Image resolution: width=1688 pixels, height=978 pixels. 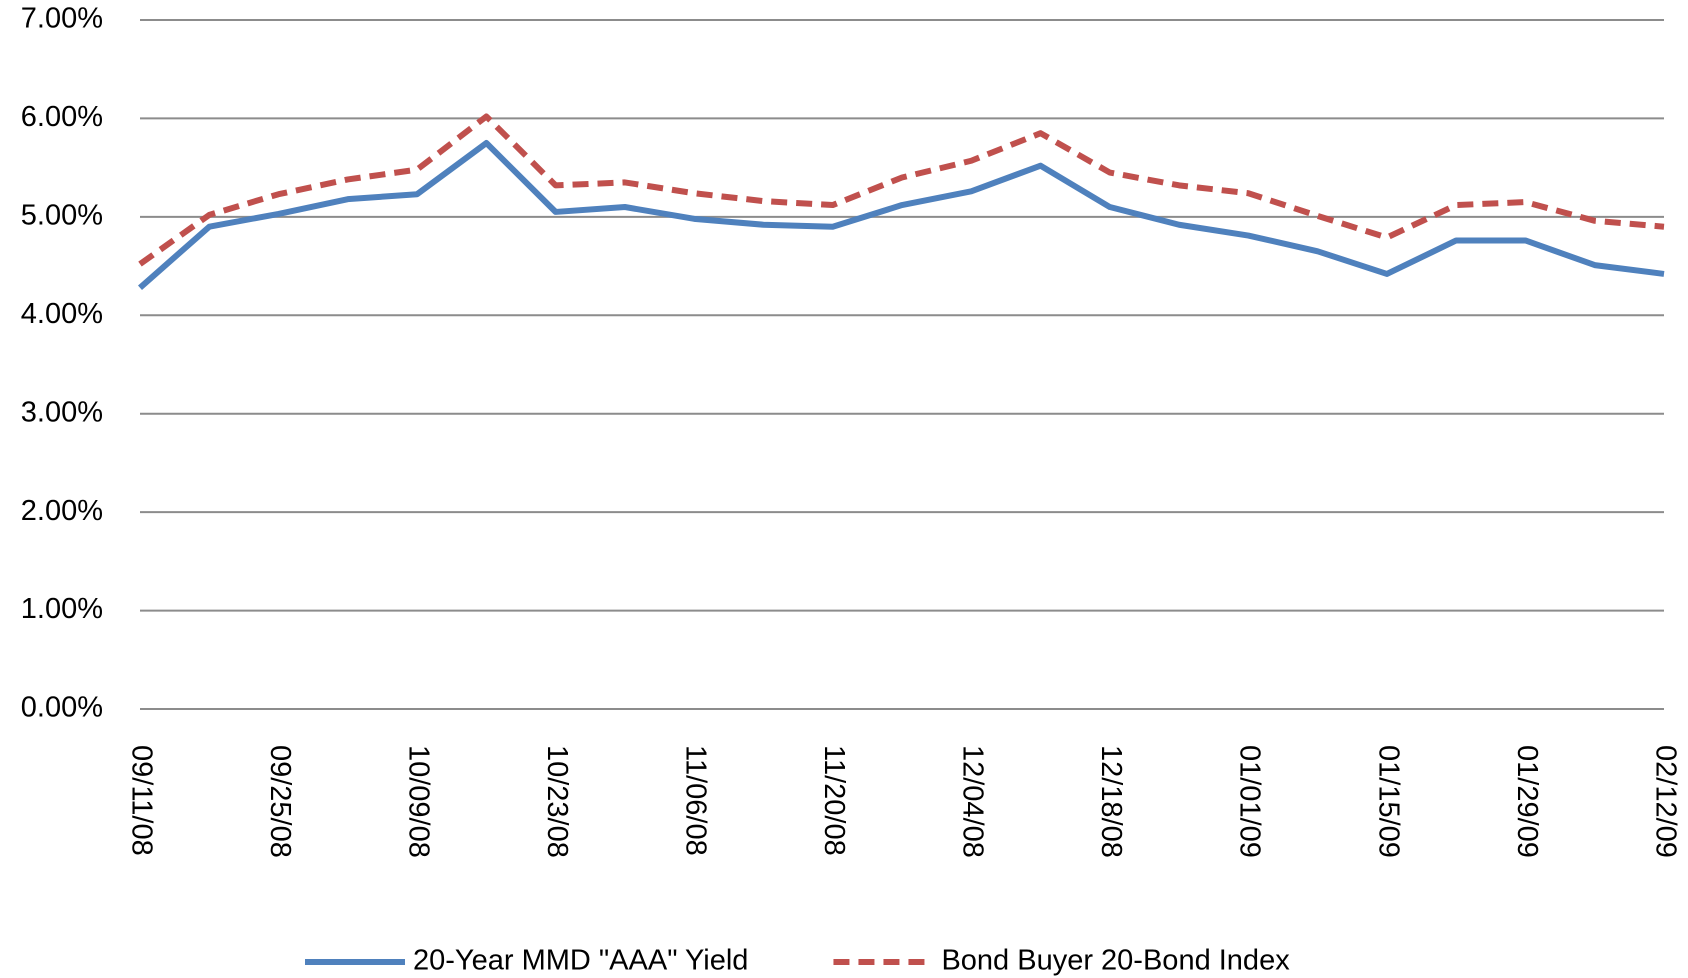 I want to click on x-tick-label: 09/11/08, so click(x=141, y=800).